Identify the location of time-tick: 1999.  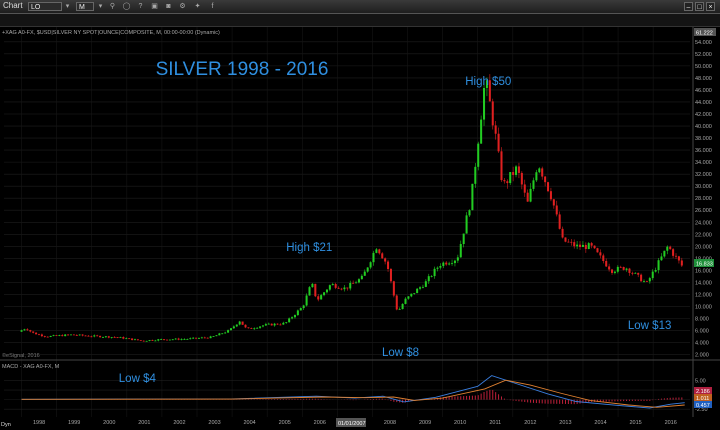
(74, 423).